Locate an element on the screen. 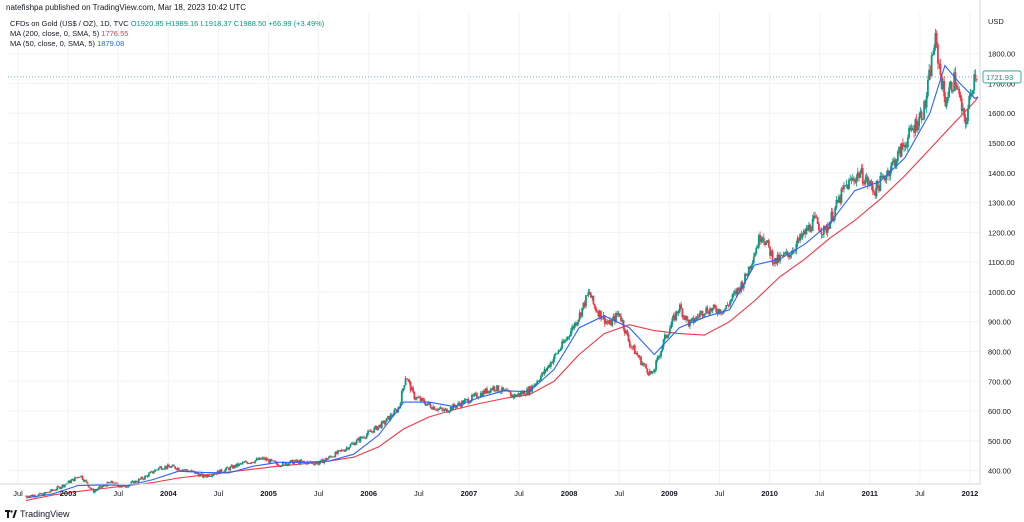 Image resolution: width=1024 pixels, height=522 pixels. x-tick-label: 2004 is located at coordinates (169, 493).